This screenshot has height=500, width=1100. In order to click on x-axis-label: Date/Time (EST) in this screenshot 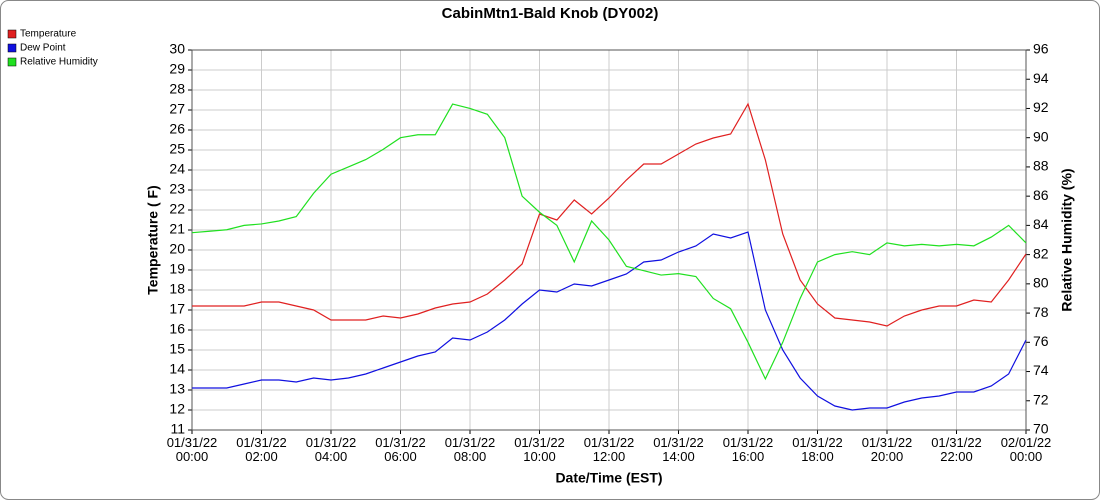, I will do `click(608, 478)`.